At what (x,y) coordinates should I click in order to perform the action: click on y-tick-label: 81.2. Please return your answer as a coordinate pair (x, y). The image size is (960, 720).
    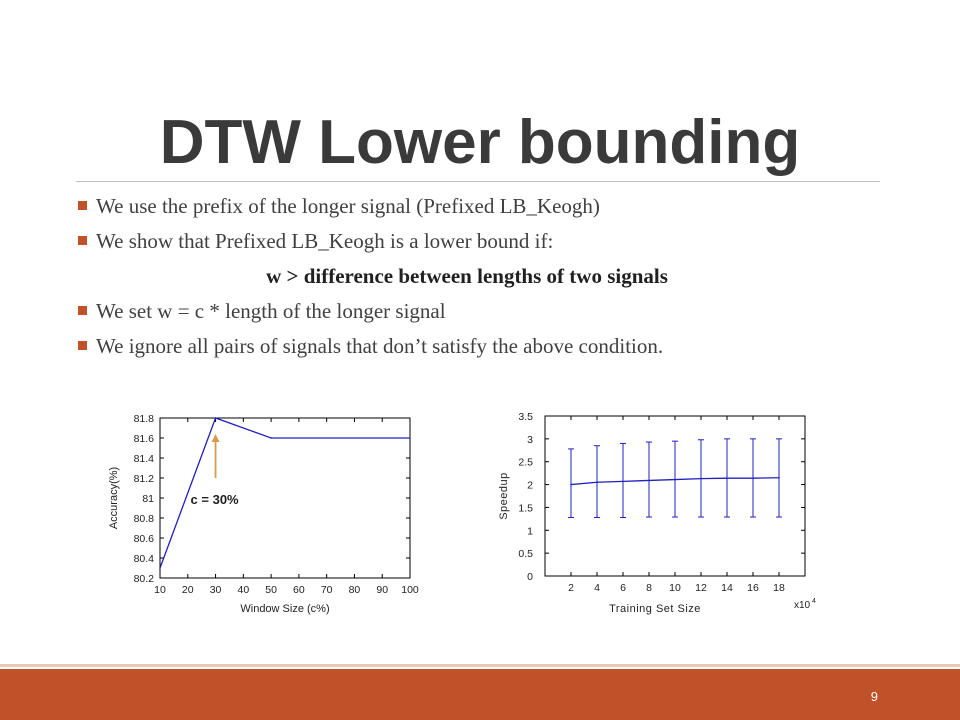
    Looking at the image, I should click on (144, 479).